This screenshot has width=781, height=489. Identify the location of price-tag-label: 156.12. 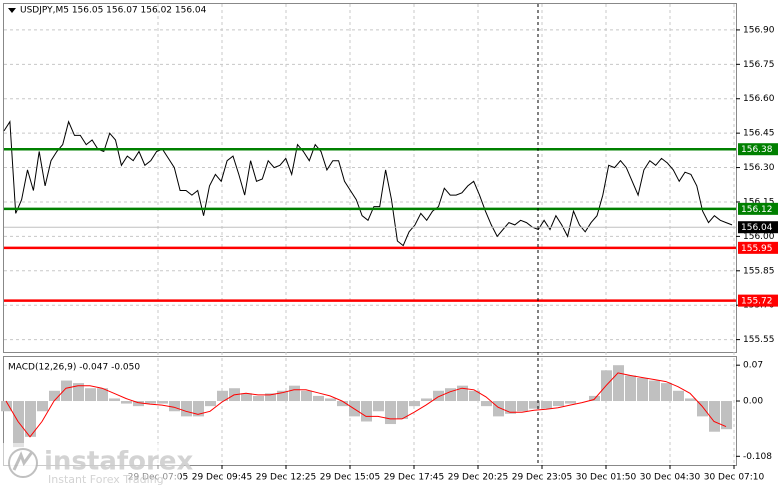
(757, 210).